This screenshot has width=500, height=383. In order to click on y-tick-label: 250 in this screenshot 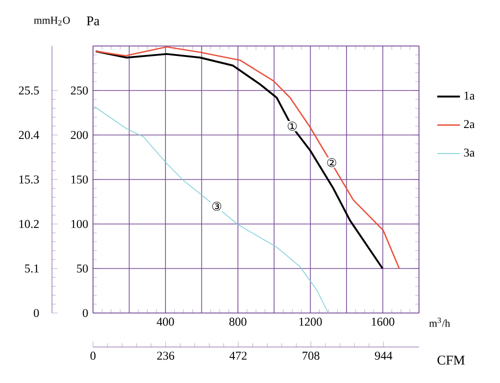, I will do `click(79, 90)`.